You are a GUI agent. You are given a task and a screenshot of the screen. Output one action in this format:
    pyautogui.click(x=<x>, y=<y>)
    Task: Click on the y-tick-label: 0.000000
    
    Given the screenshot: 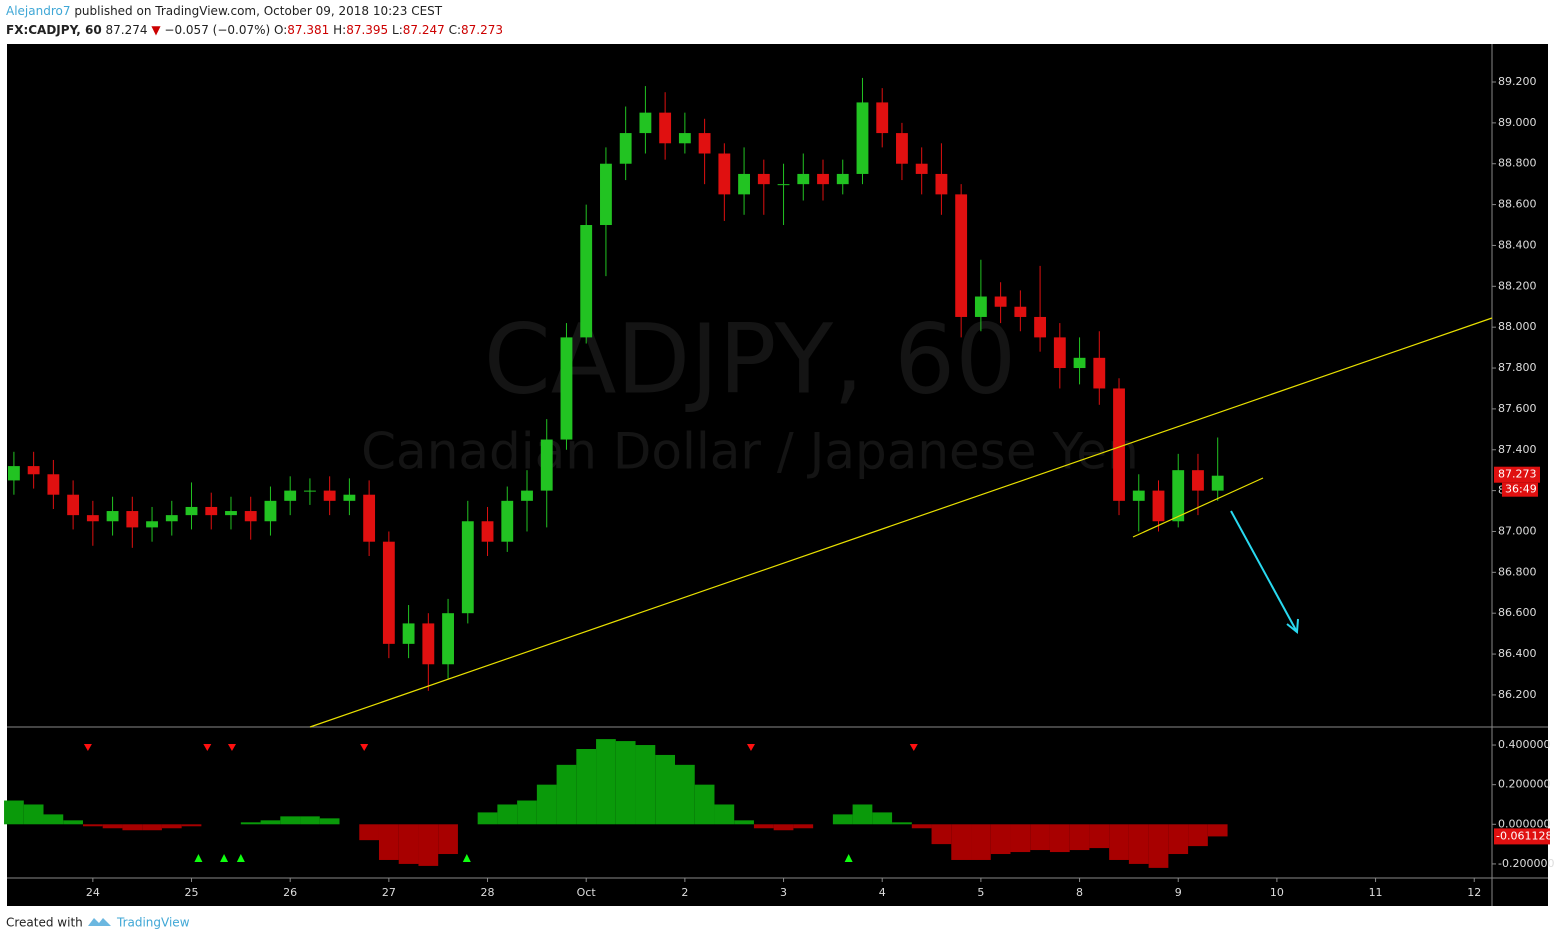 What is the action you would take?
    pyautogui.click(x=1524, y=823)
    